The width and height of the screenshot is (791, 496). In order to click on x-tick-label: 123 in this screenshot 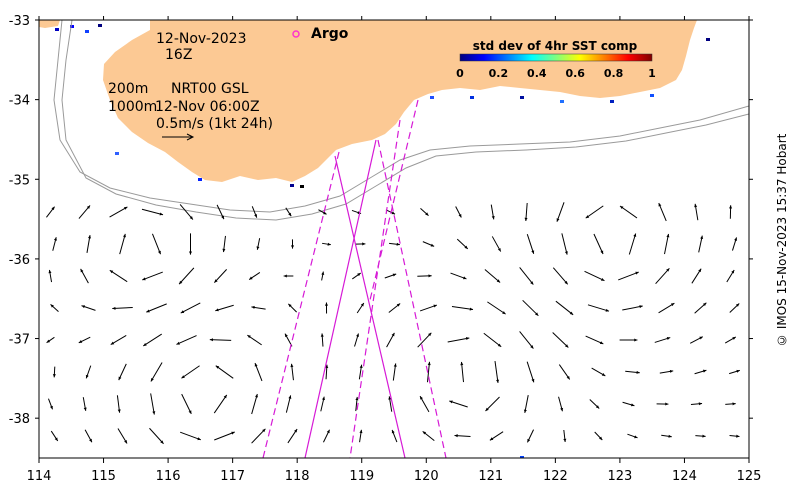, I will do `click(619, 476)`.